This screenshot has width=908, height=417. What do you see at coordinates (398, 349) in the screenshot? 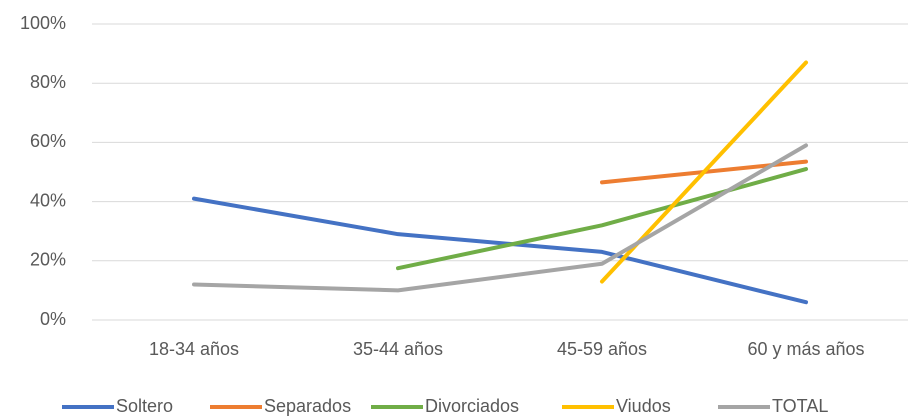
I see `x-tick-label: 35-44 años` at bounding box center [398, 349].